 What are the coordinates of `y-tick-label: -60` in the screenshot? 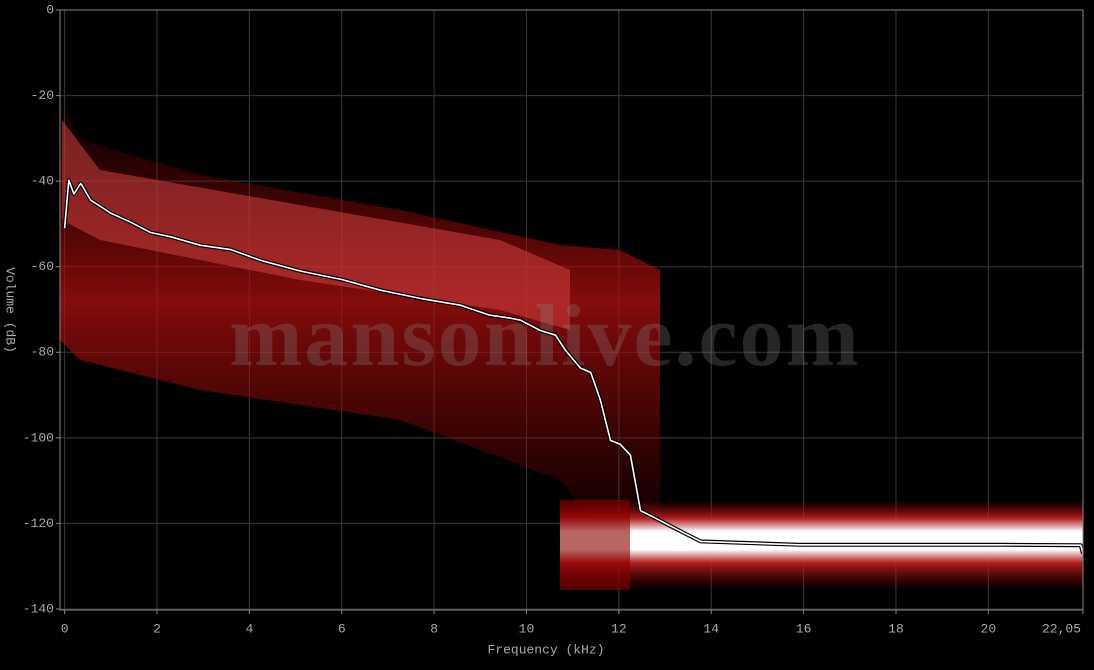 It's located at (42, 266).